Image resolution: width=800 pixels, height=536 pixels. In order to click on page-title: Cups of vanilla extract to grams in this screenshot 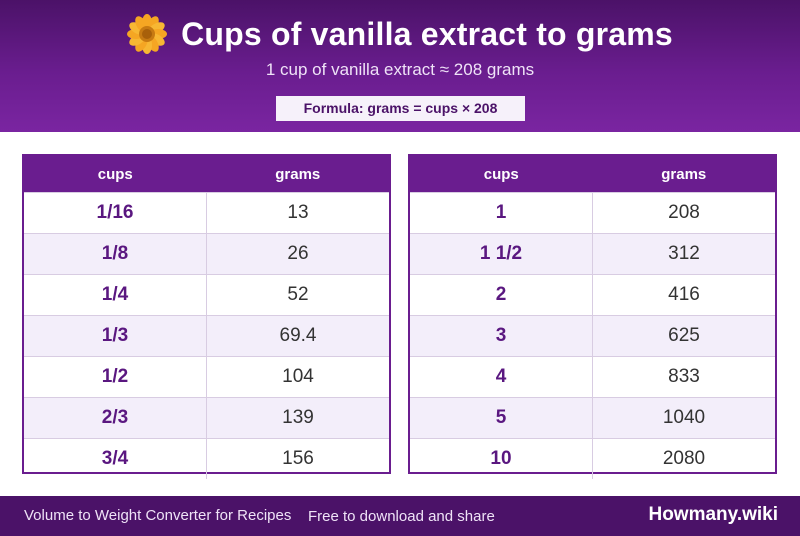, I will do `click(427, 33)`.